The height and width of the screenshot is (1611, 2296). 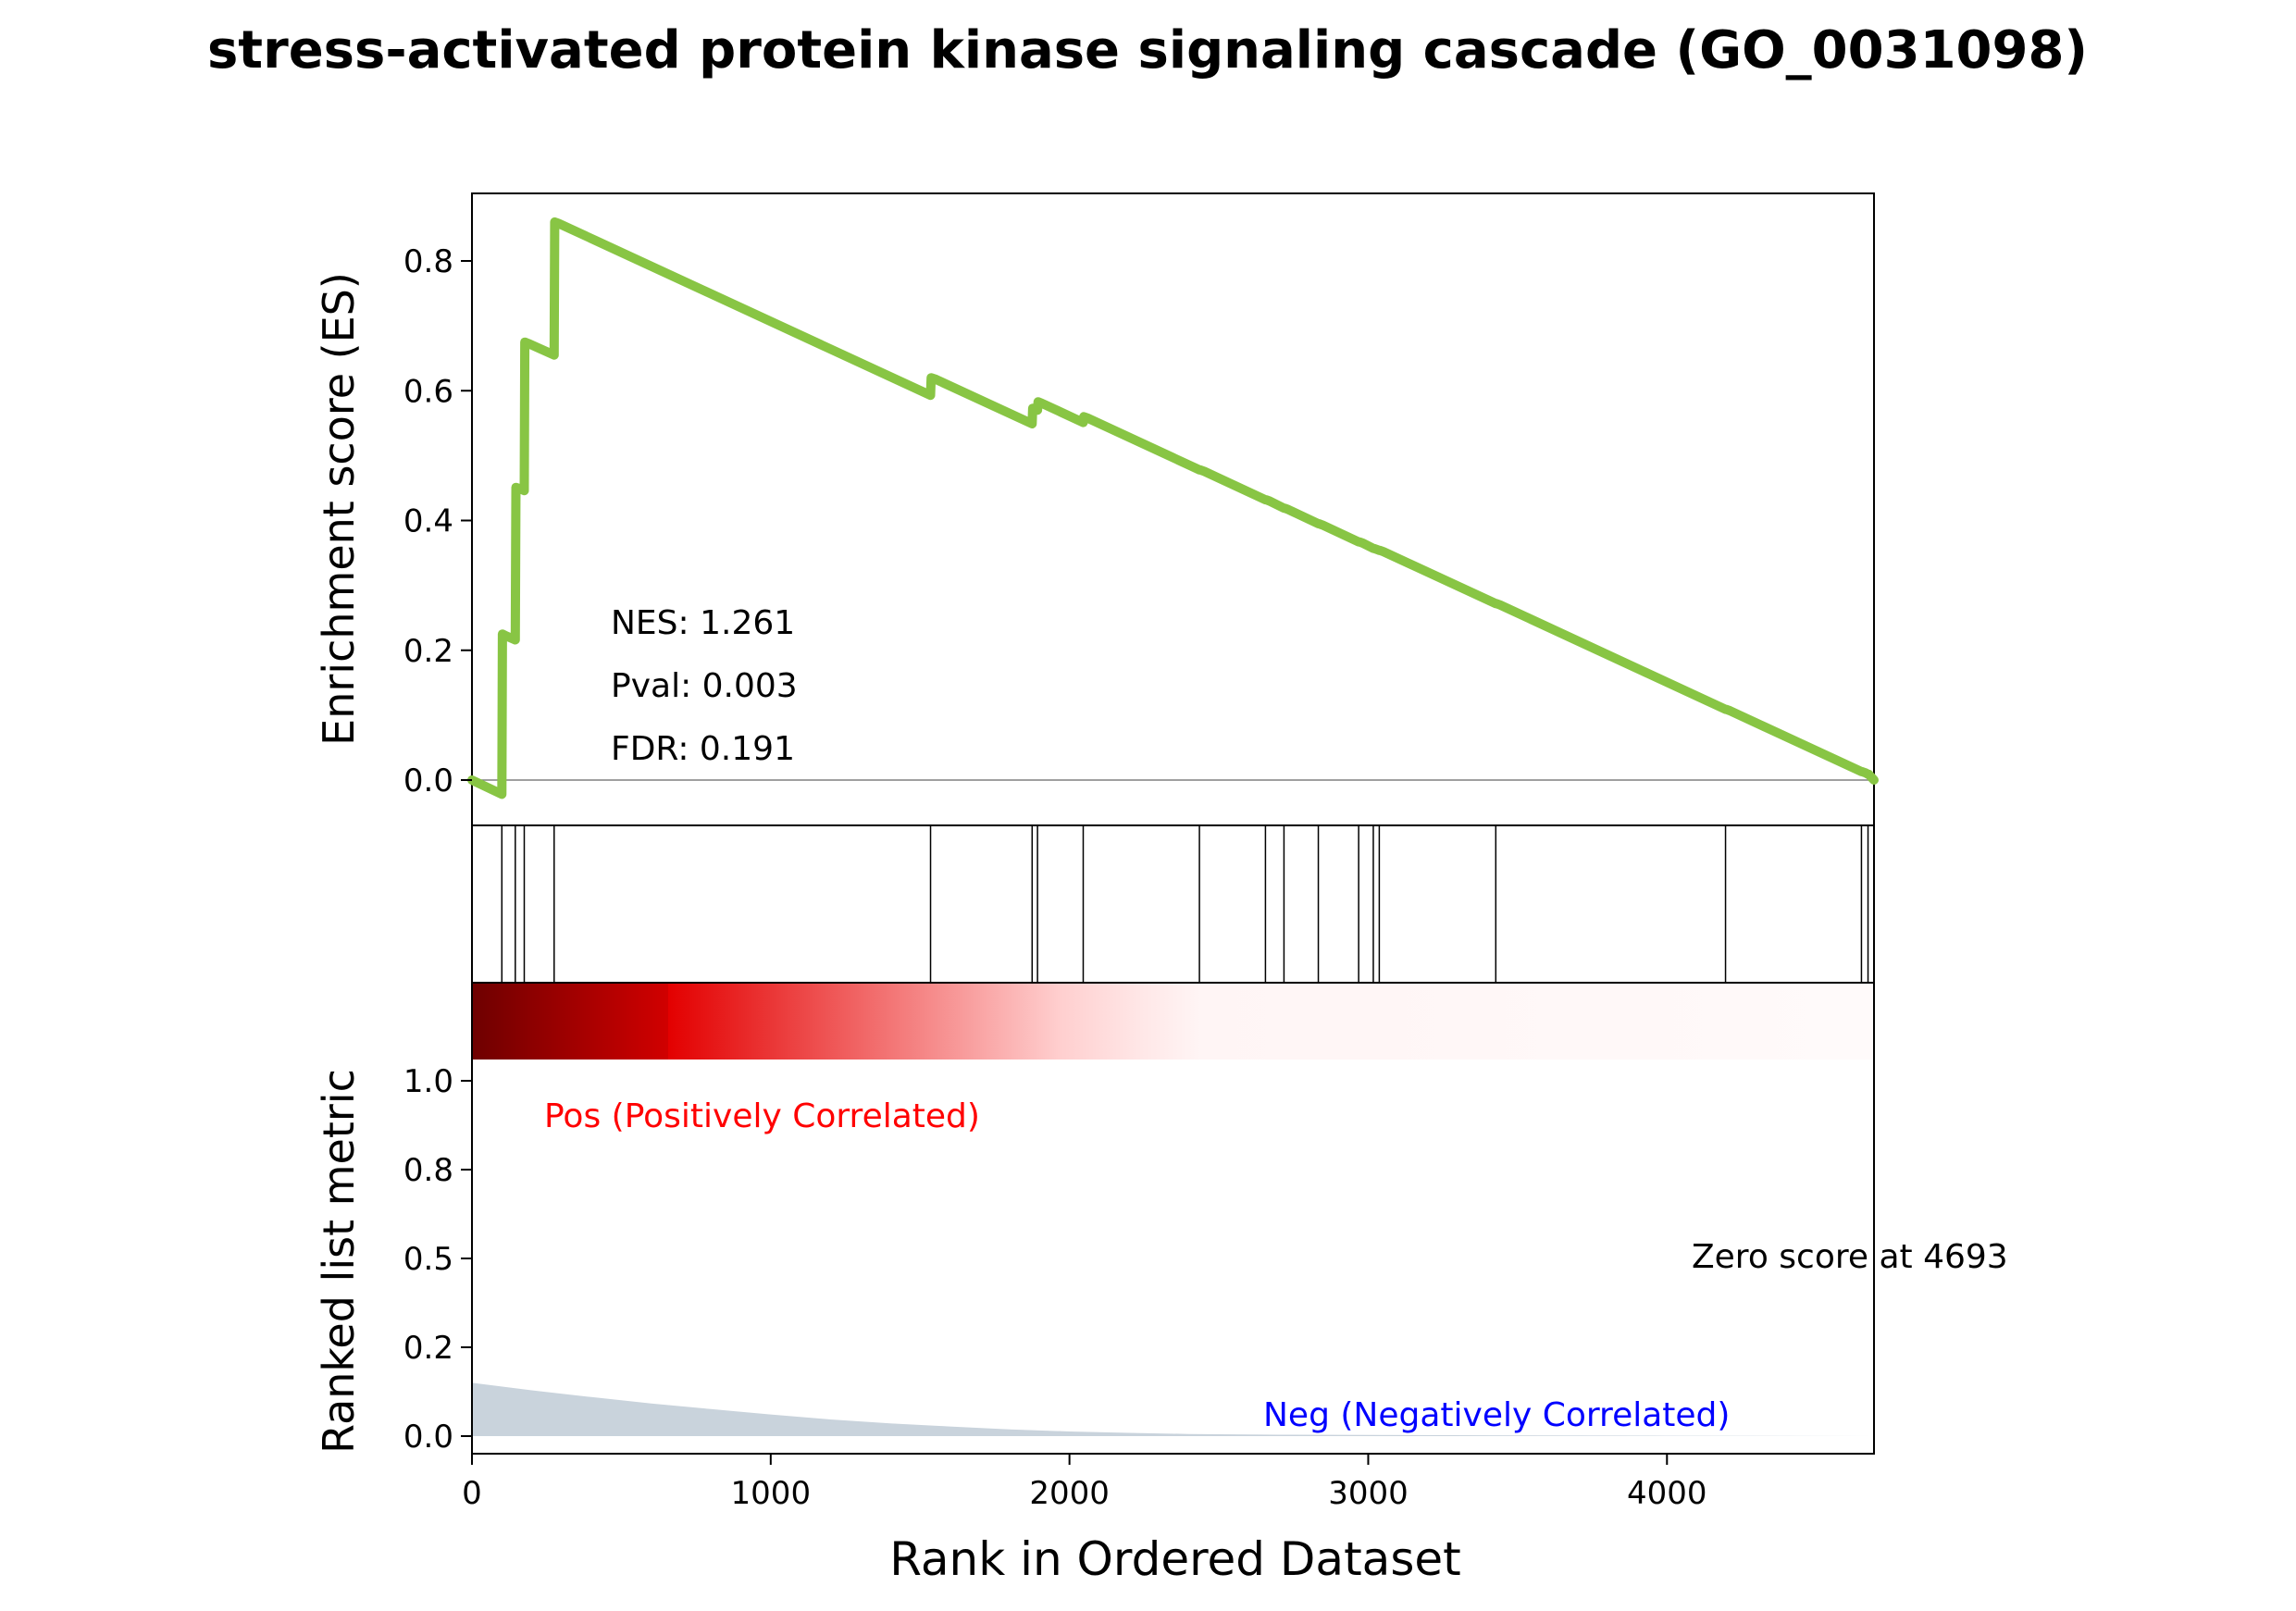 I want to click on es-y-tick-label: 0.2, so click(x=428, y=651).